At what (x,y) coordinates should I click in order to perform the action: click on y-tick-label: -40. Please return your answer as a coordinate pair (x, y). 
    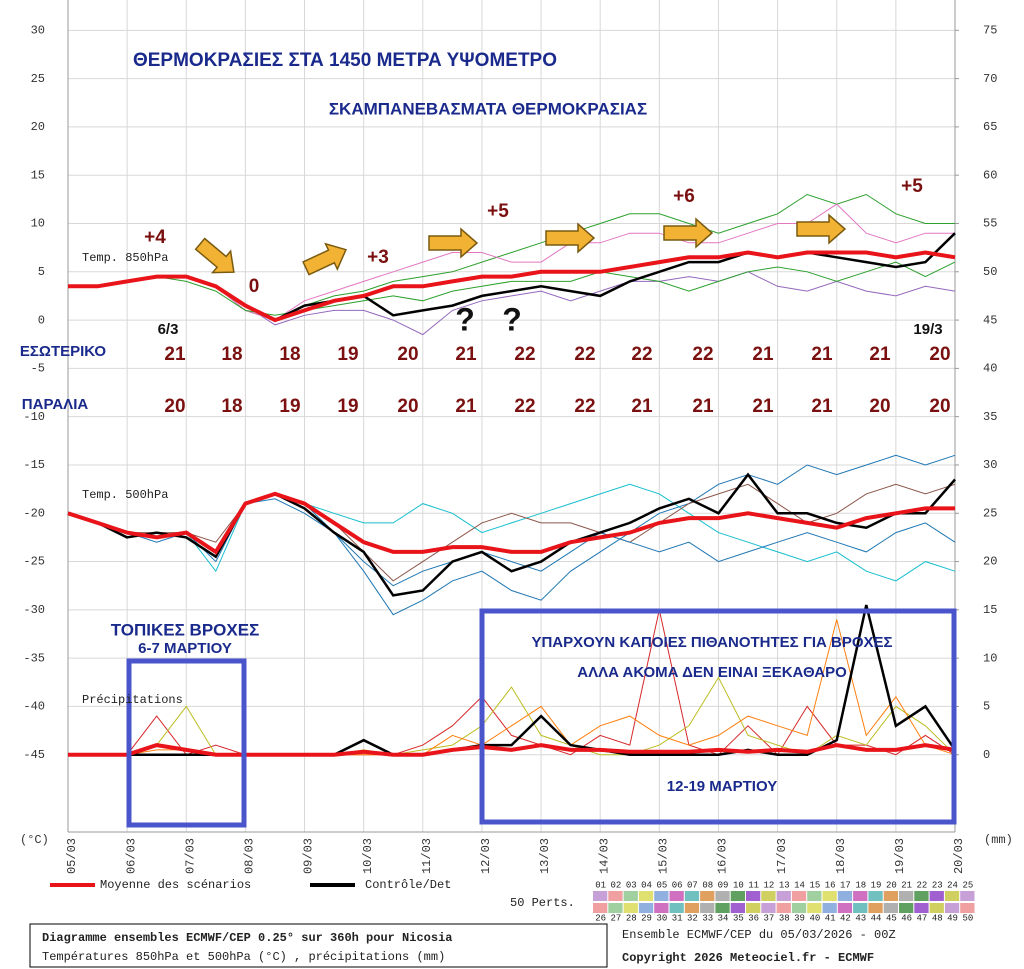
    Looking at the image, I should click on (34, 707).